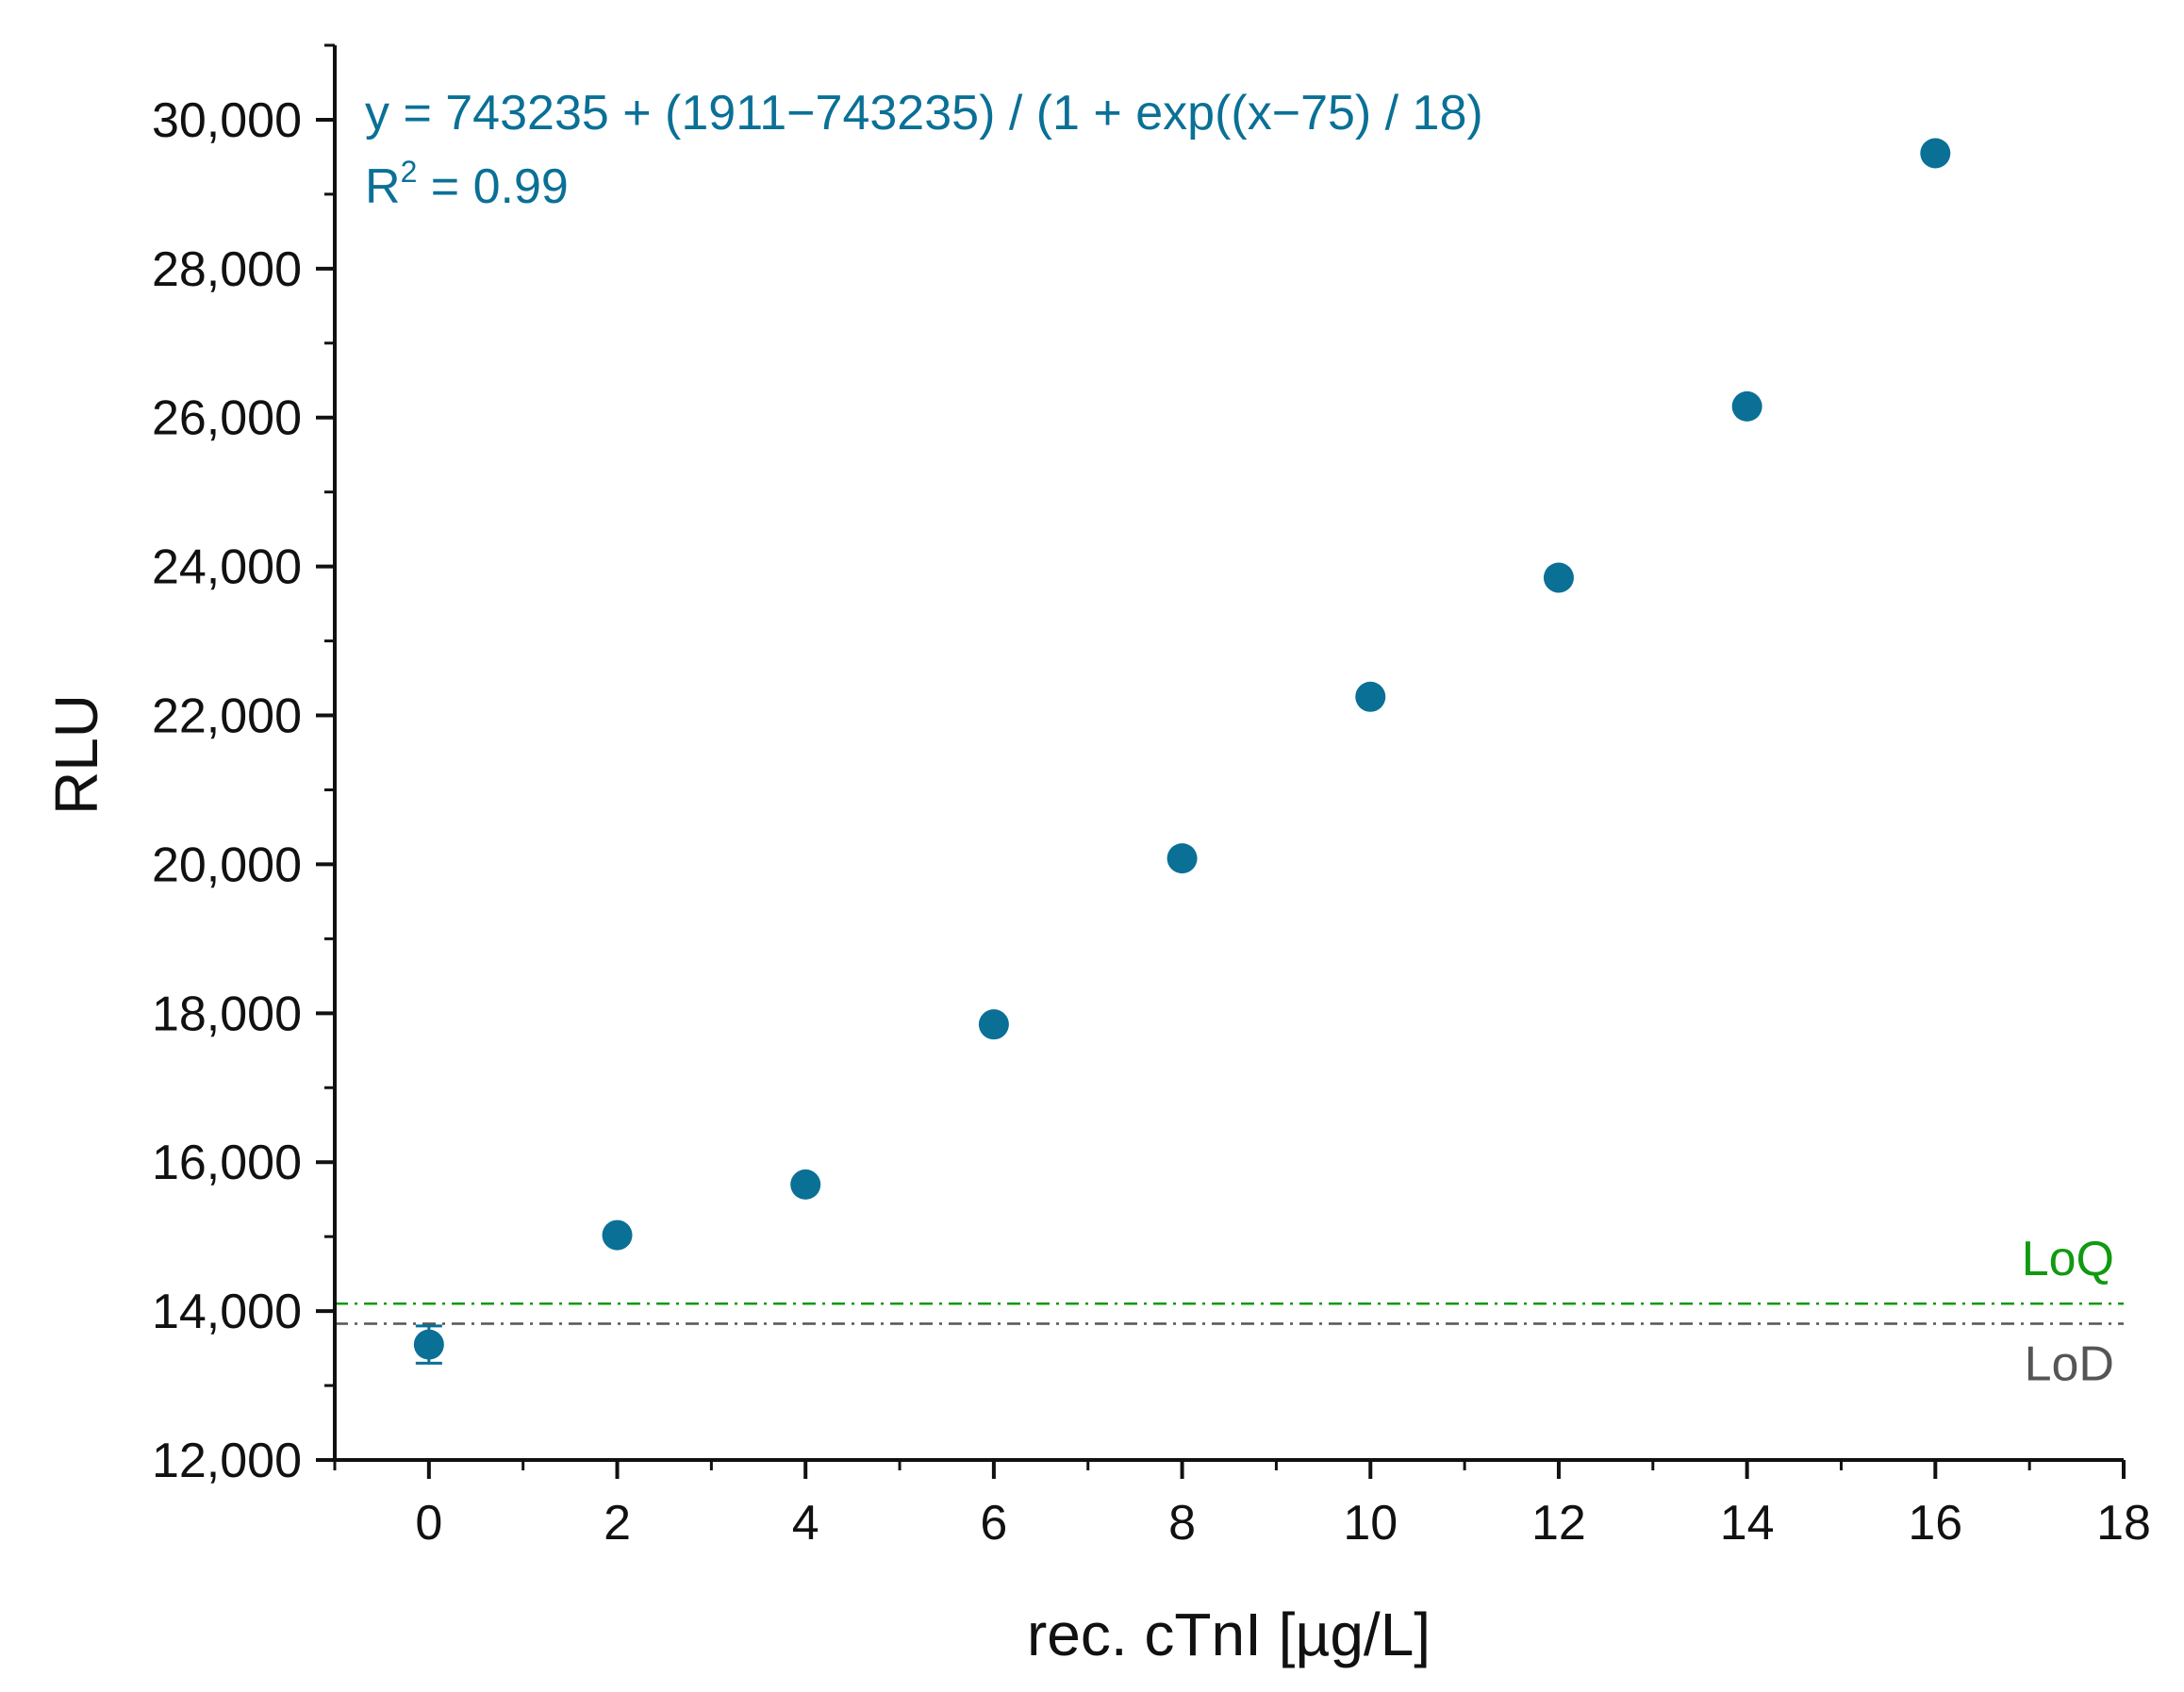 The width and height of the screenshot is (2184, 1692). I want to click on x-tick-label: 10, so click(1370, 1523).